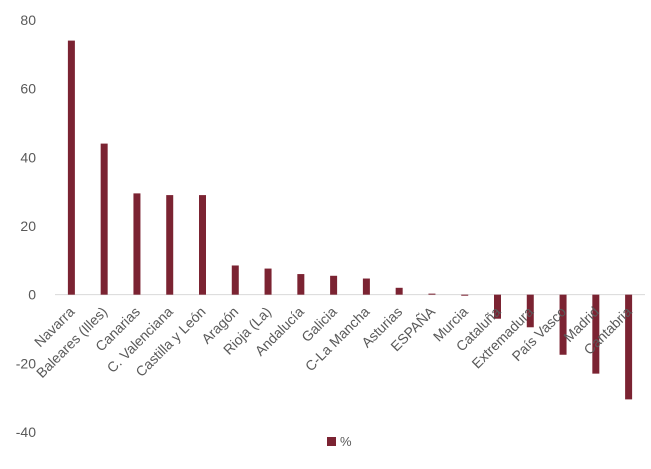 This screenshot has height=469, width=651. Describe the element at coordinates (28, 20) in the screenshot. I see `y-tick-label: 80` at that location.